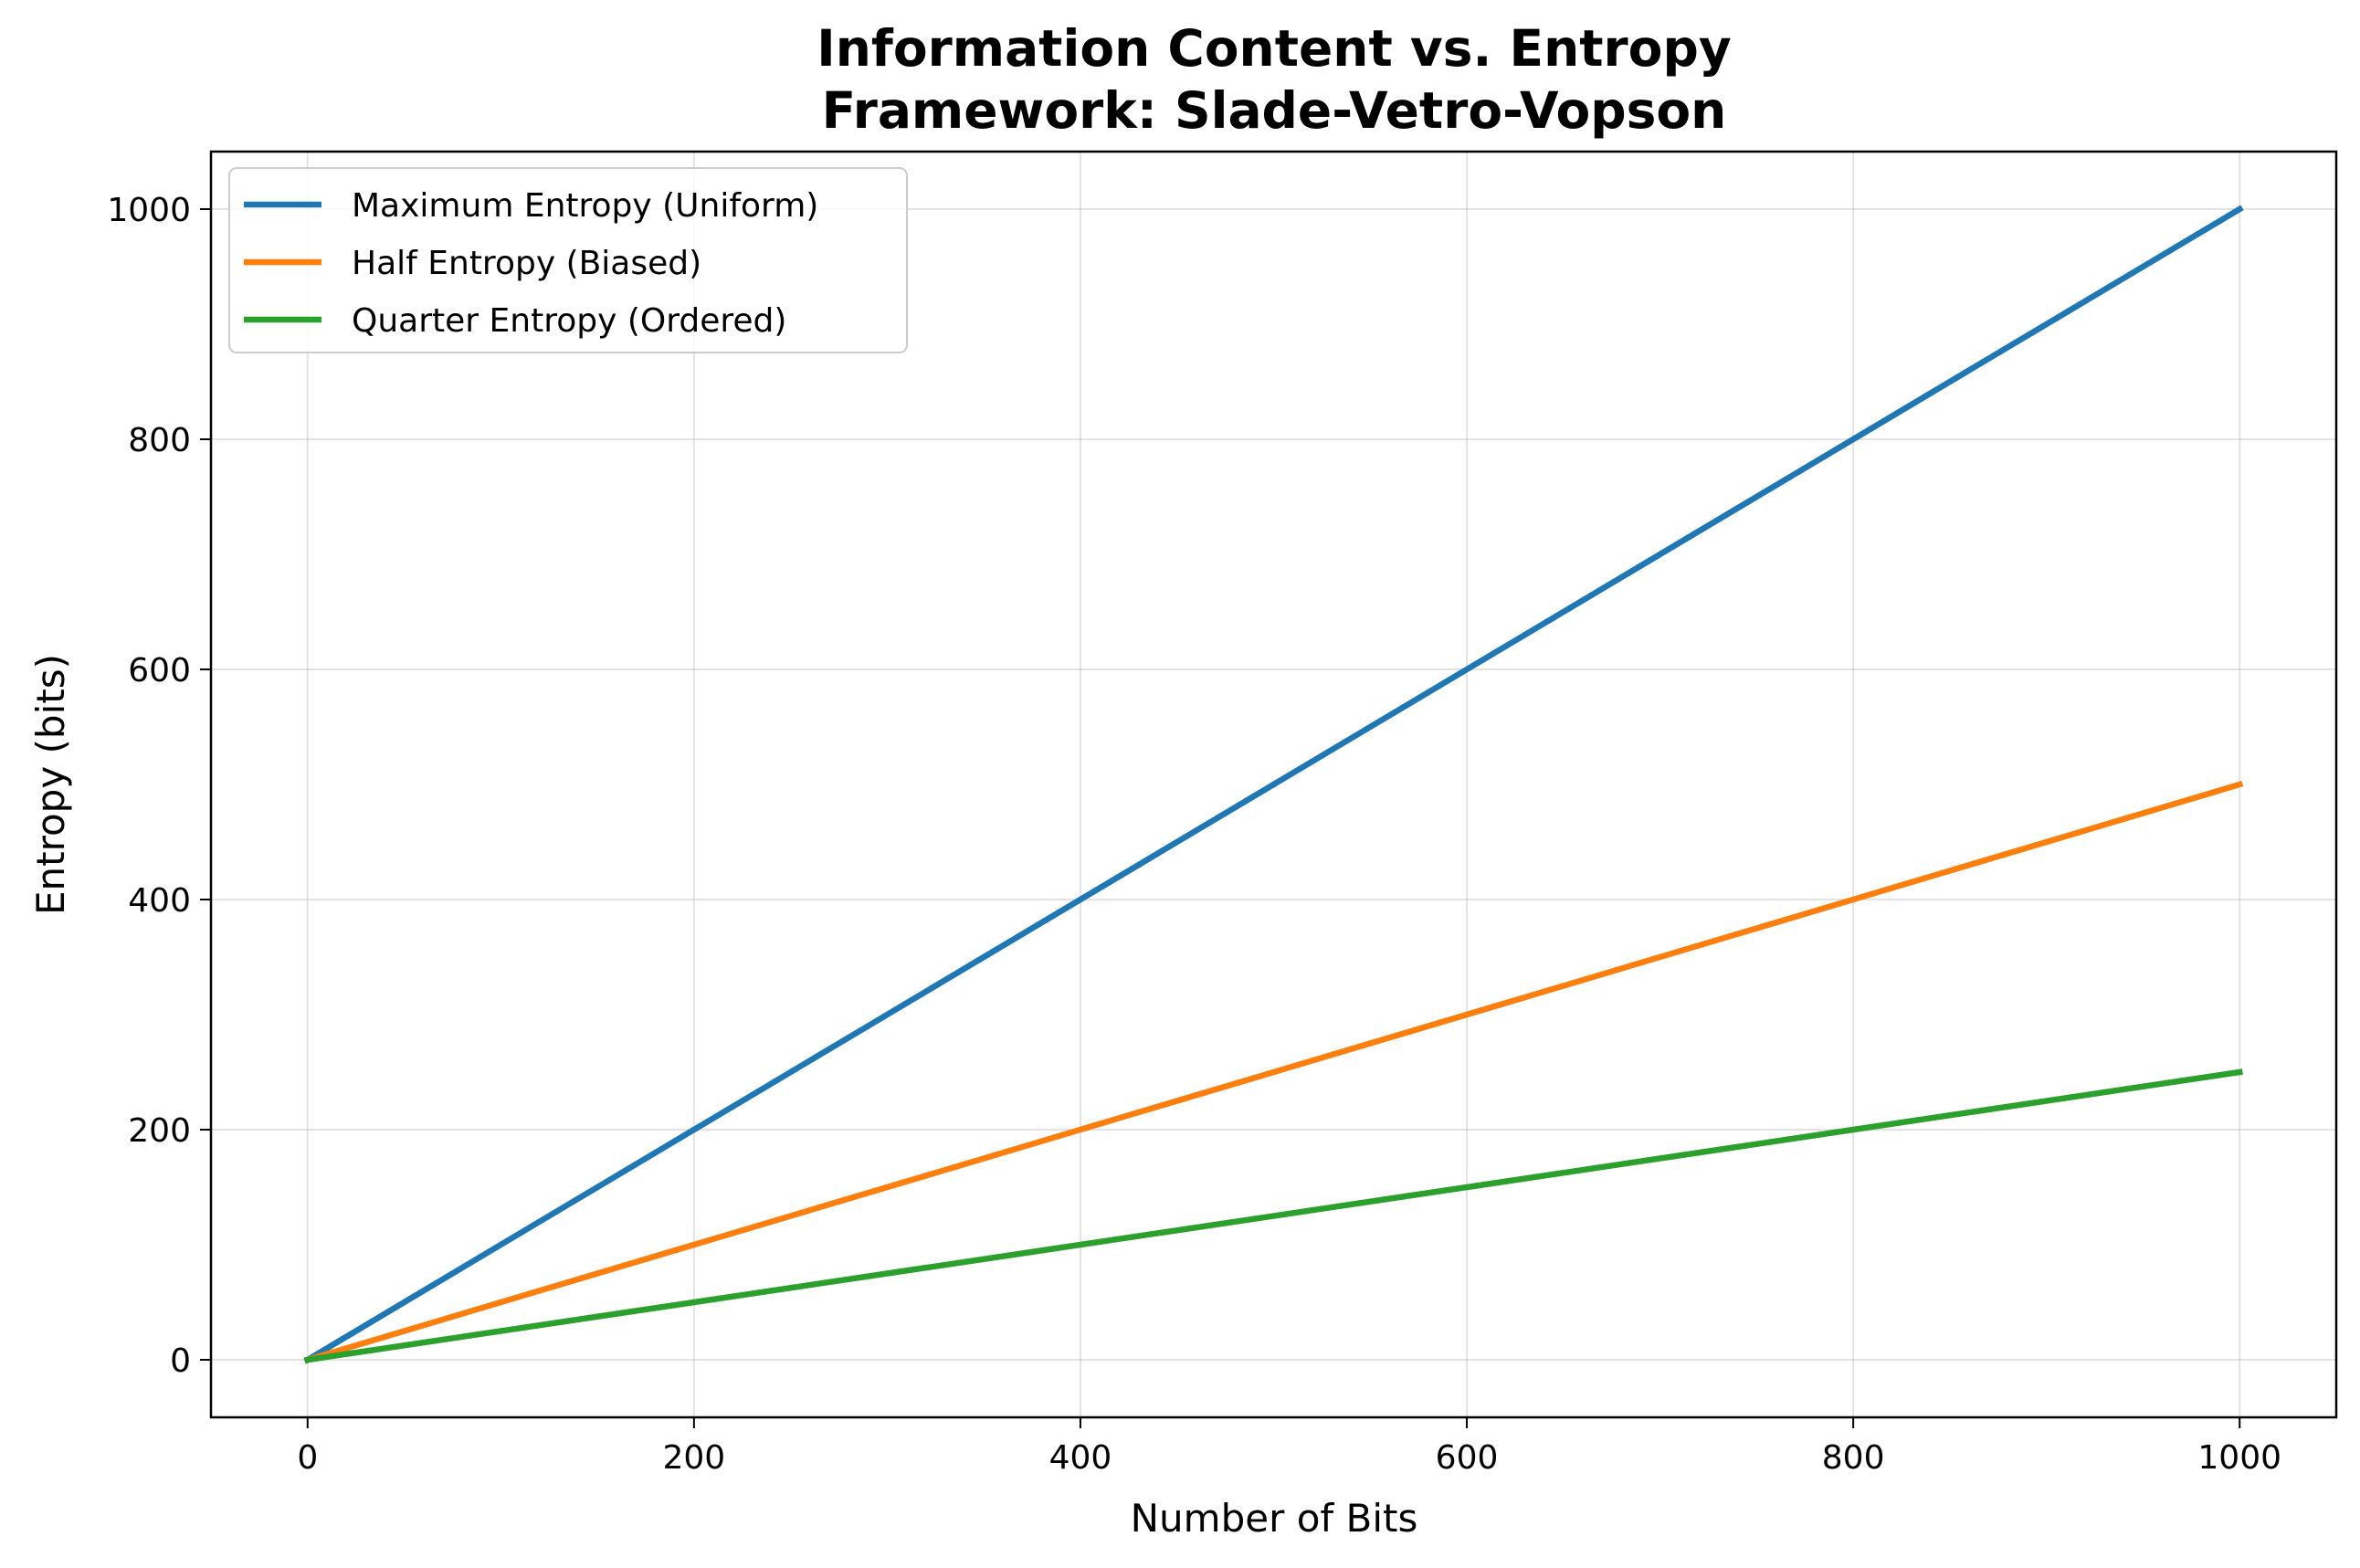  Describe the element at coordinates (2239, 1458) in the screenshot. I see `x-tick-label: 1000` at that location.